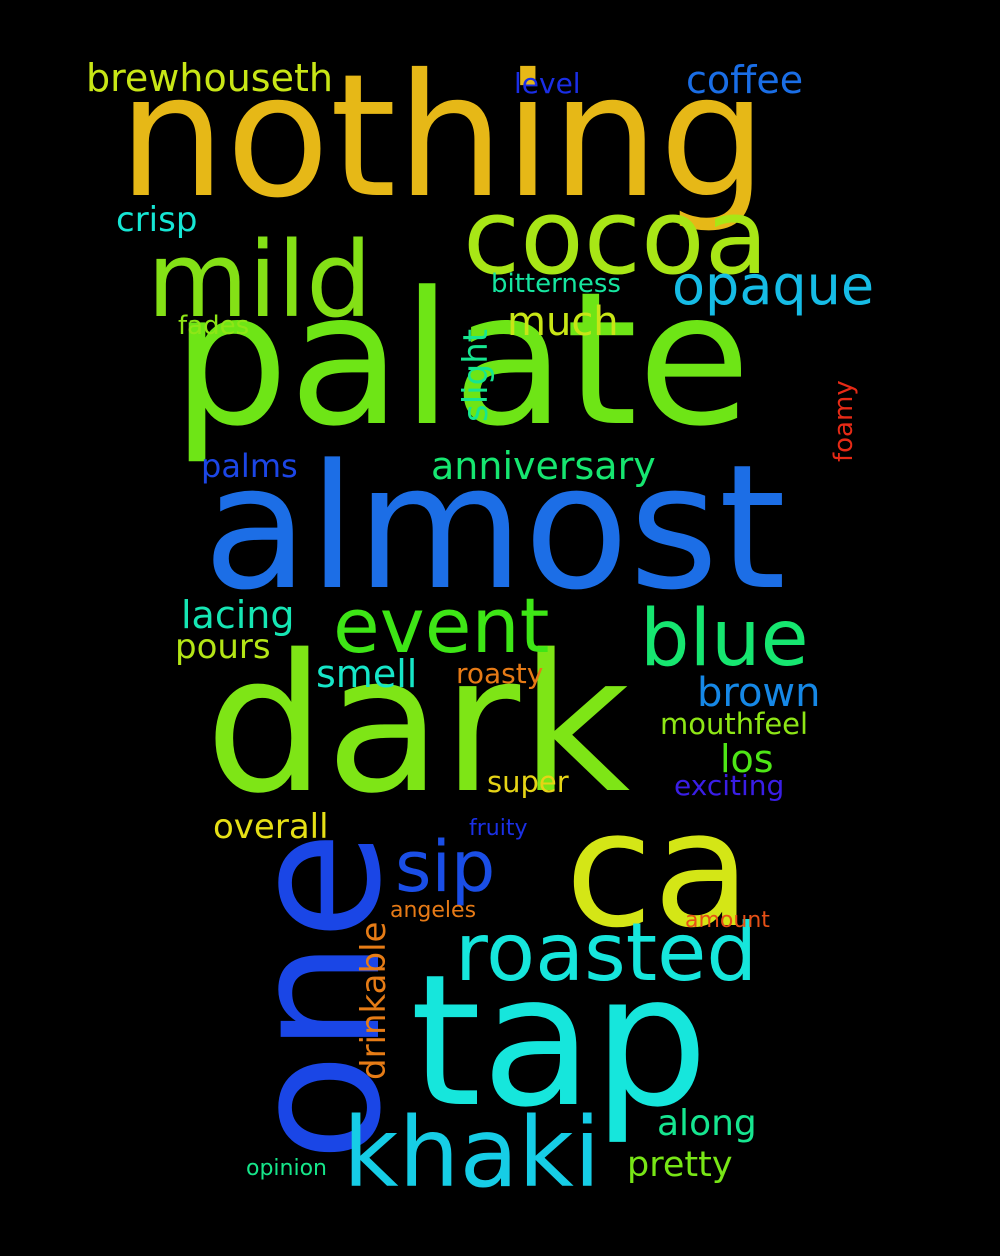 The height and width of the screenshot is (1256, 1000). What do you see at coordinates (157, 220) in the screenshot?
I see `word-crisp: crisp` at bounding box center [157, 220].